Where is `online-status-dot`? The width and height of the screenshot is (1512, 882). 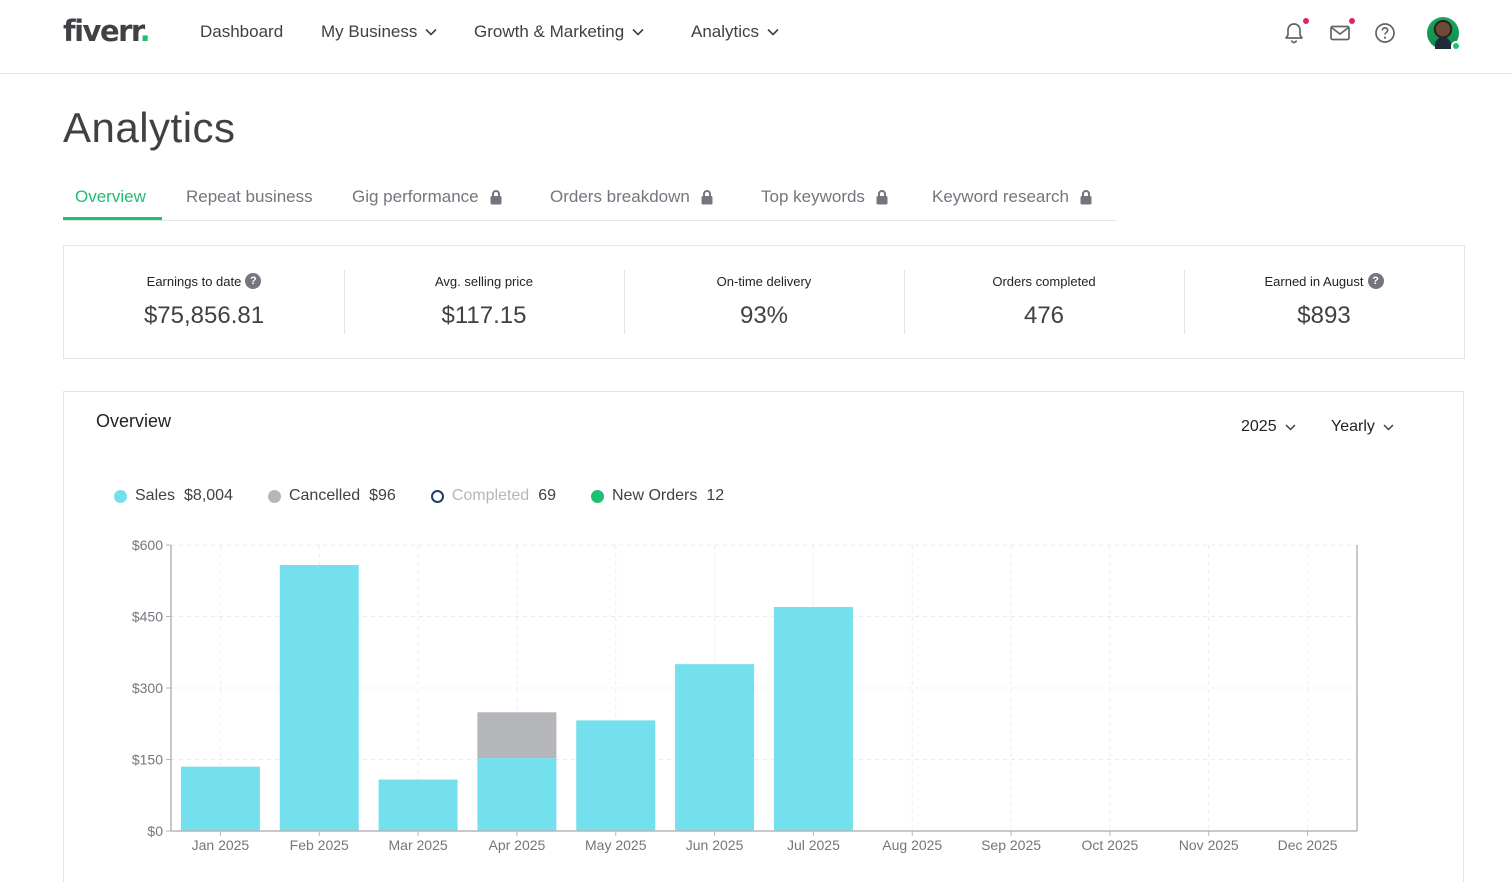 online-status-dot is located at coordinates (1456, 46).